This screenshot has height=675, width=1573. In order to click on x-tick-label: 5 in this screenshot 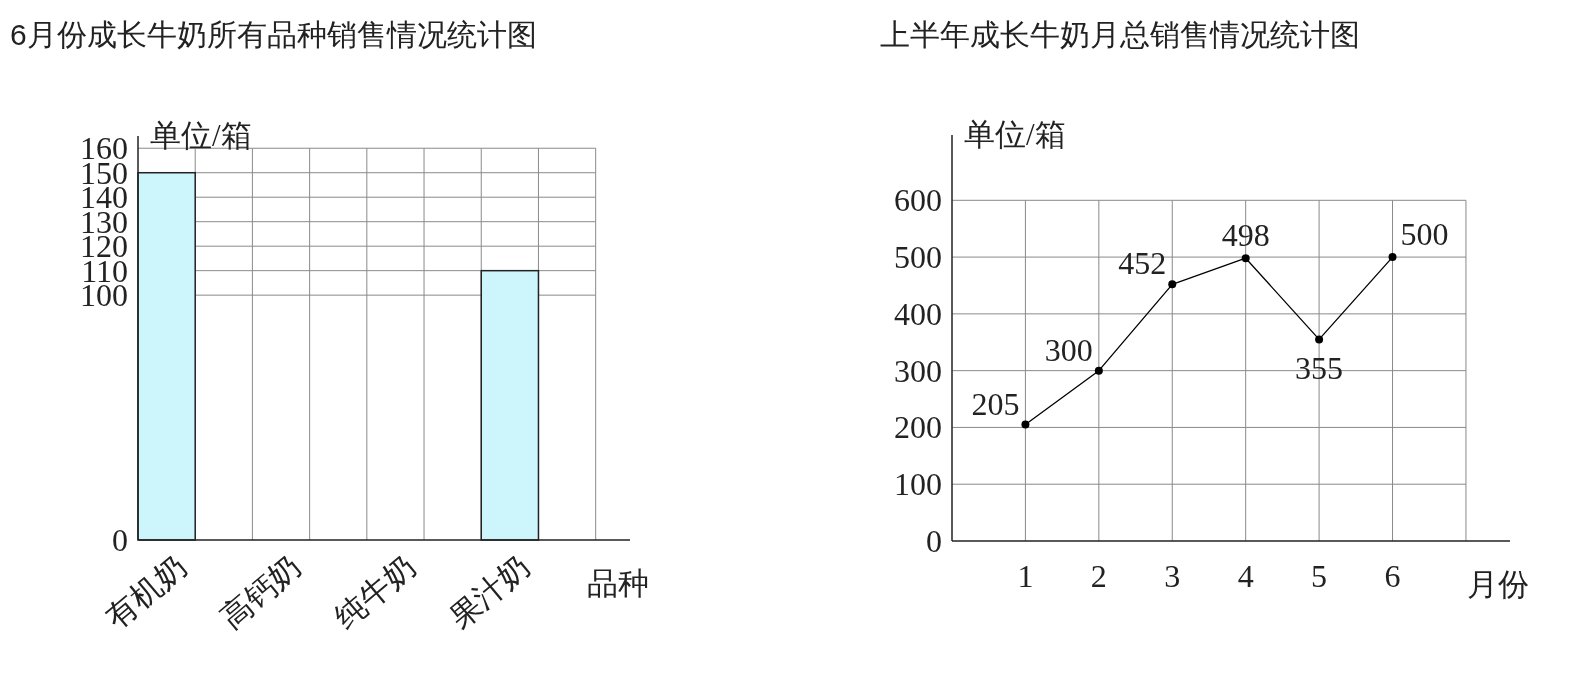, I will do `click(1319, 576)`.